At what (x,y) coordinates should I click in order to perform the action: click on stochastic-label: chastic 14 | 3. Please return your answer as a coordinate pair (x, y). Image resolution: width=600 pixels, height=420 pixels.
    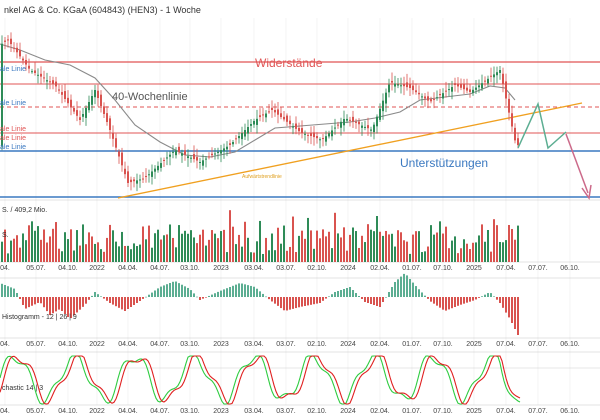
    Looking at the image, I should click on (22, 388).